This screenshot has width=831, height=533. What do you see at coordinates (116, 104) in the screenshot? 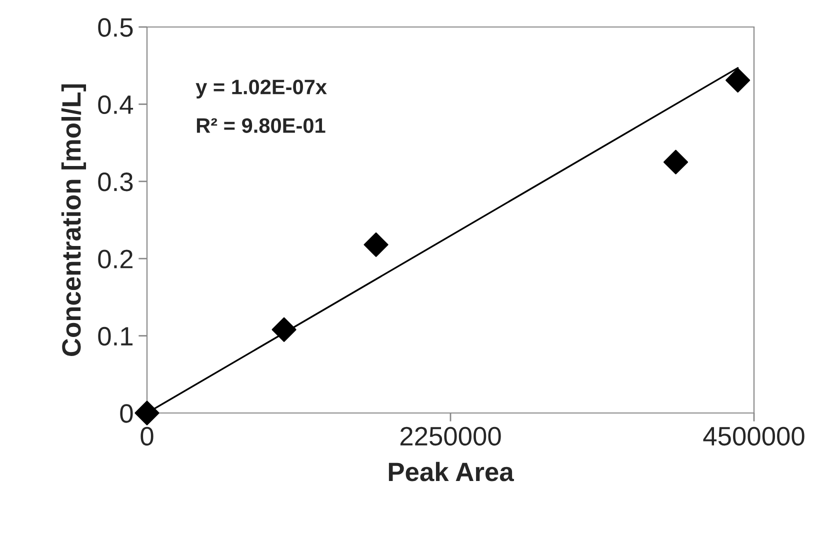
I see `y-tick-label: 0.4` at bounding box center [116, 104].